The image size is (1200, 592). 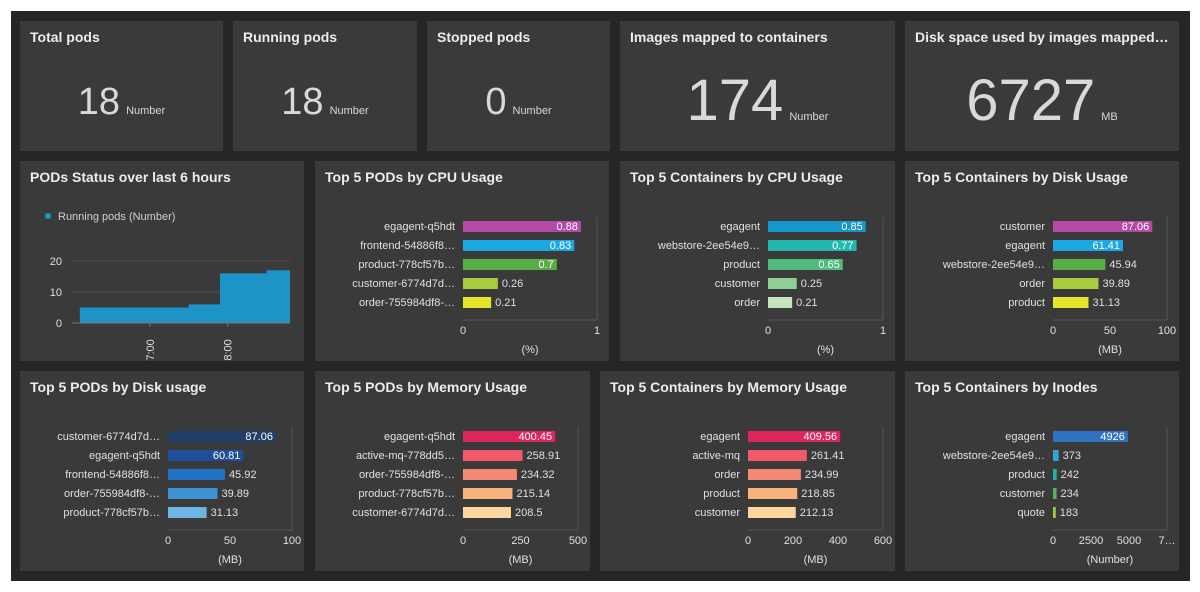 I want to click on bar-value-label: 87.06, so click(x=259, y=437).